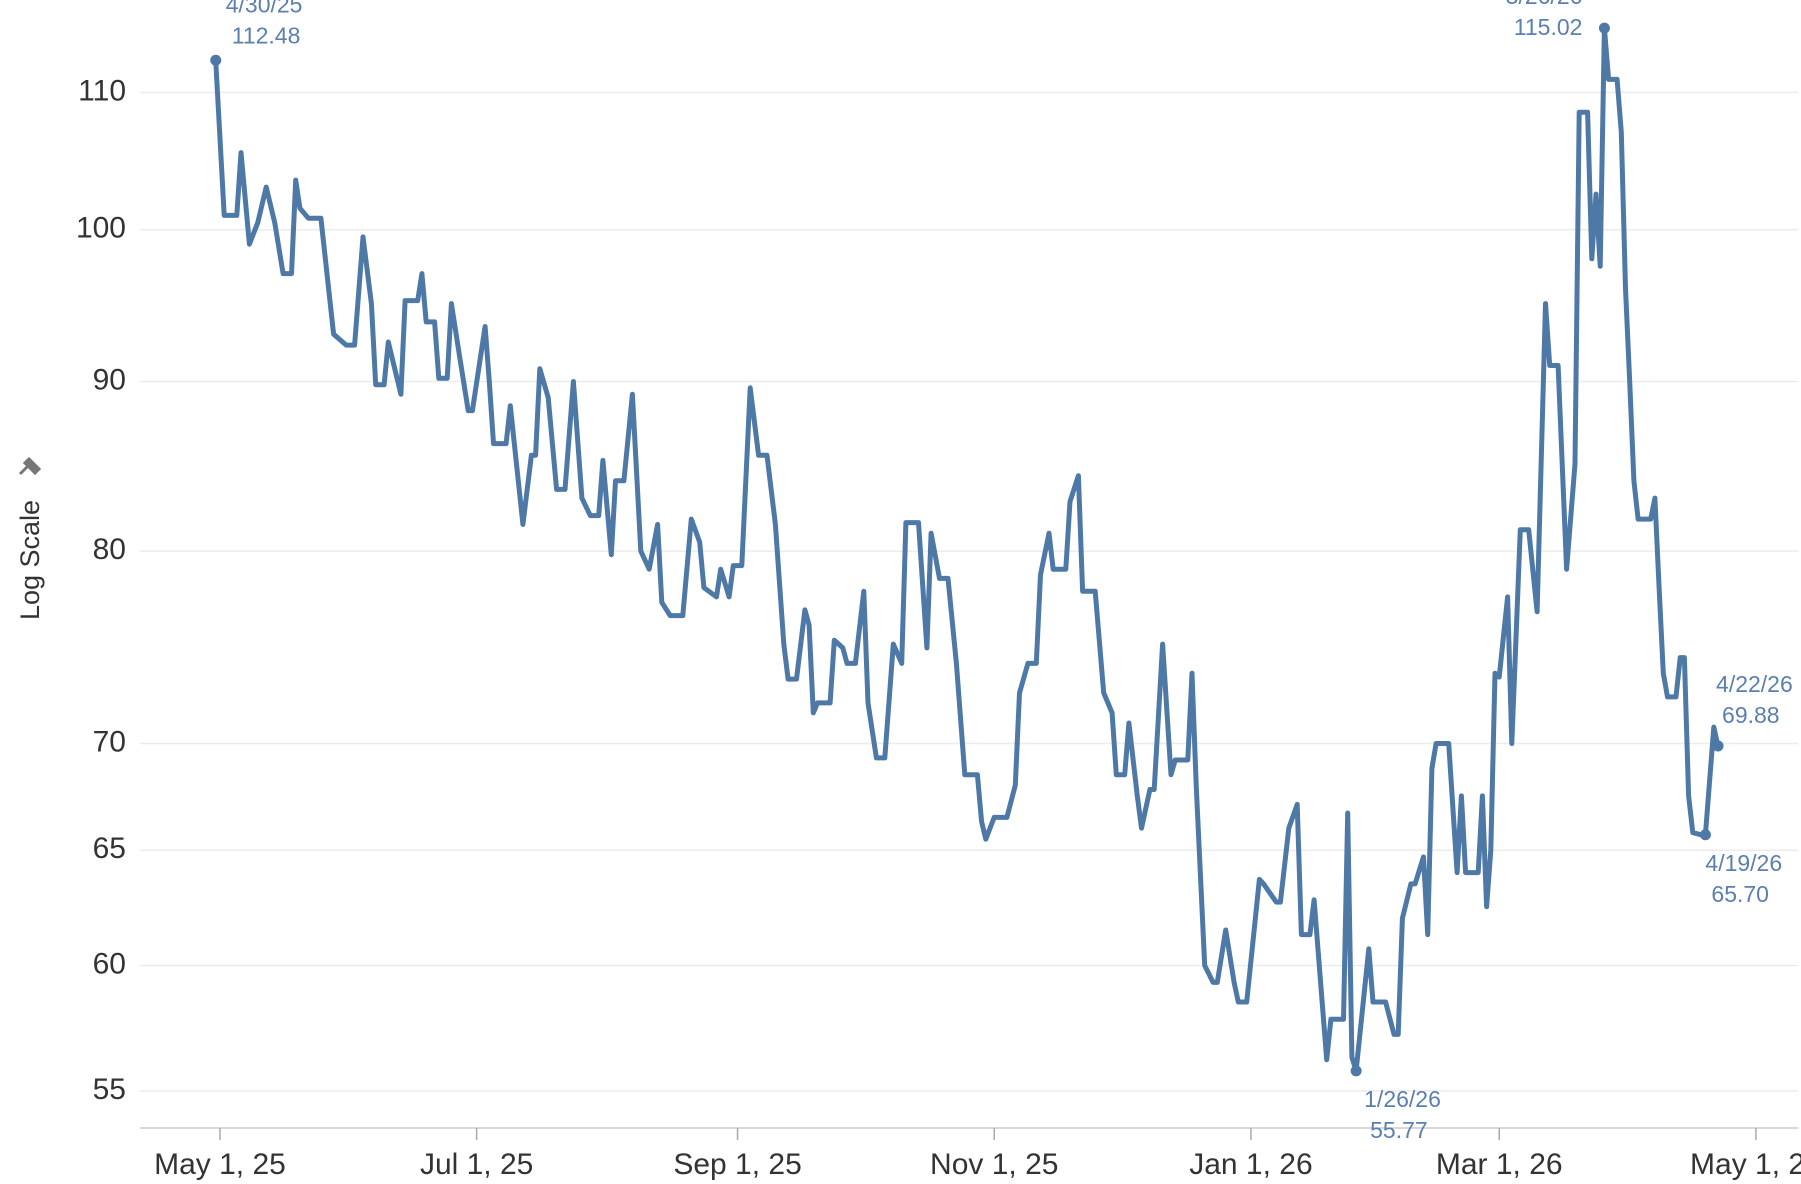 The image size is (1801, 1184). I want to click on x-tick-label: May 1, 26, so click(1745, 1164).